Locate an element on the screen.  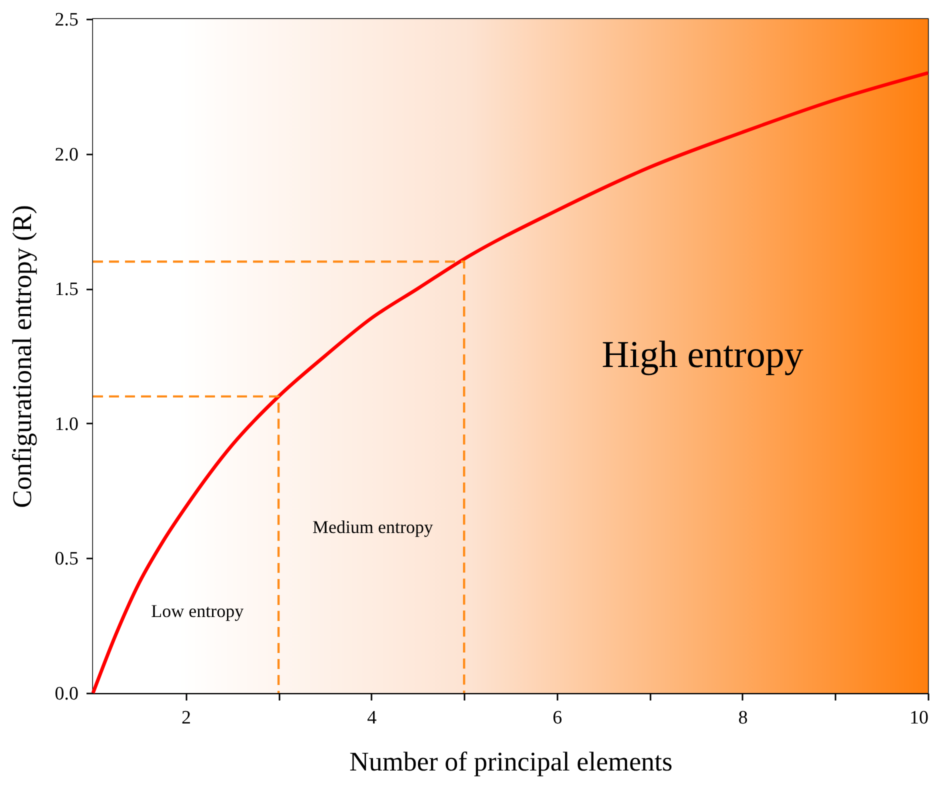
x-tick-label: 8 is located at coordinates (743, 718).